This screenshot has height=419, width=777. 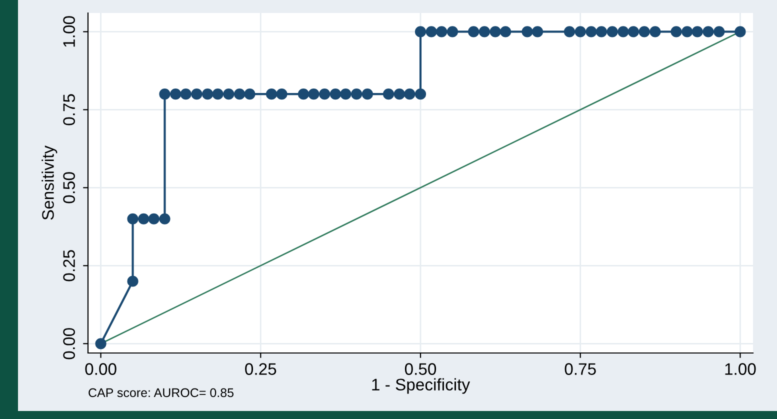 I want to click on x-tick-label: 0.25, so click(x=260, y=369).